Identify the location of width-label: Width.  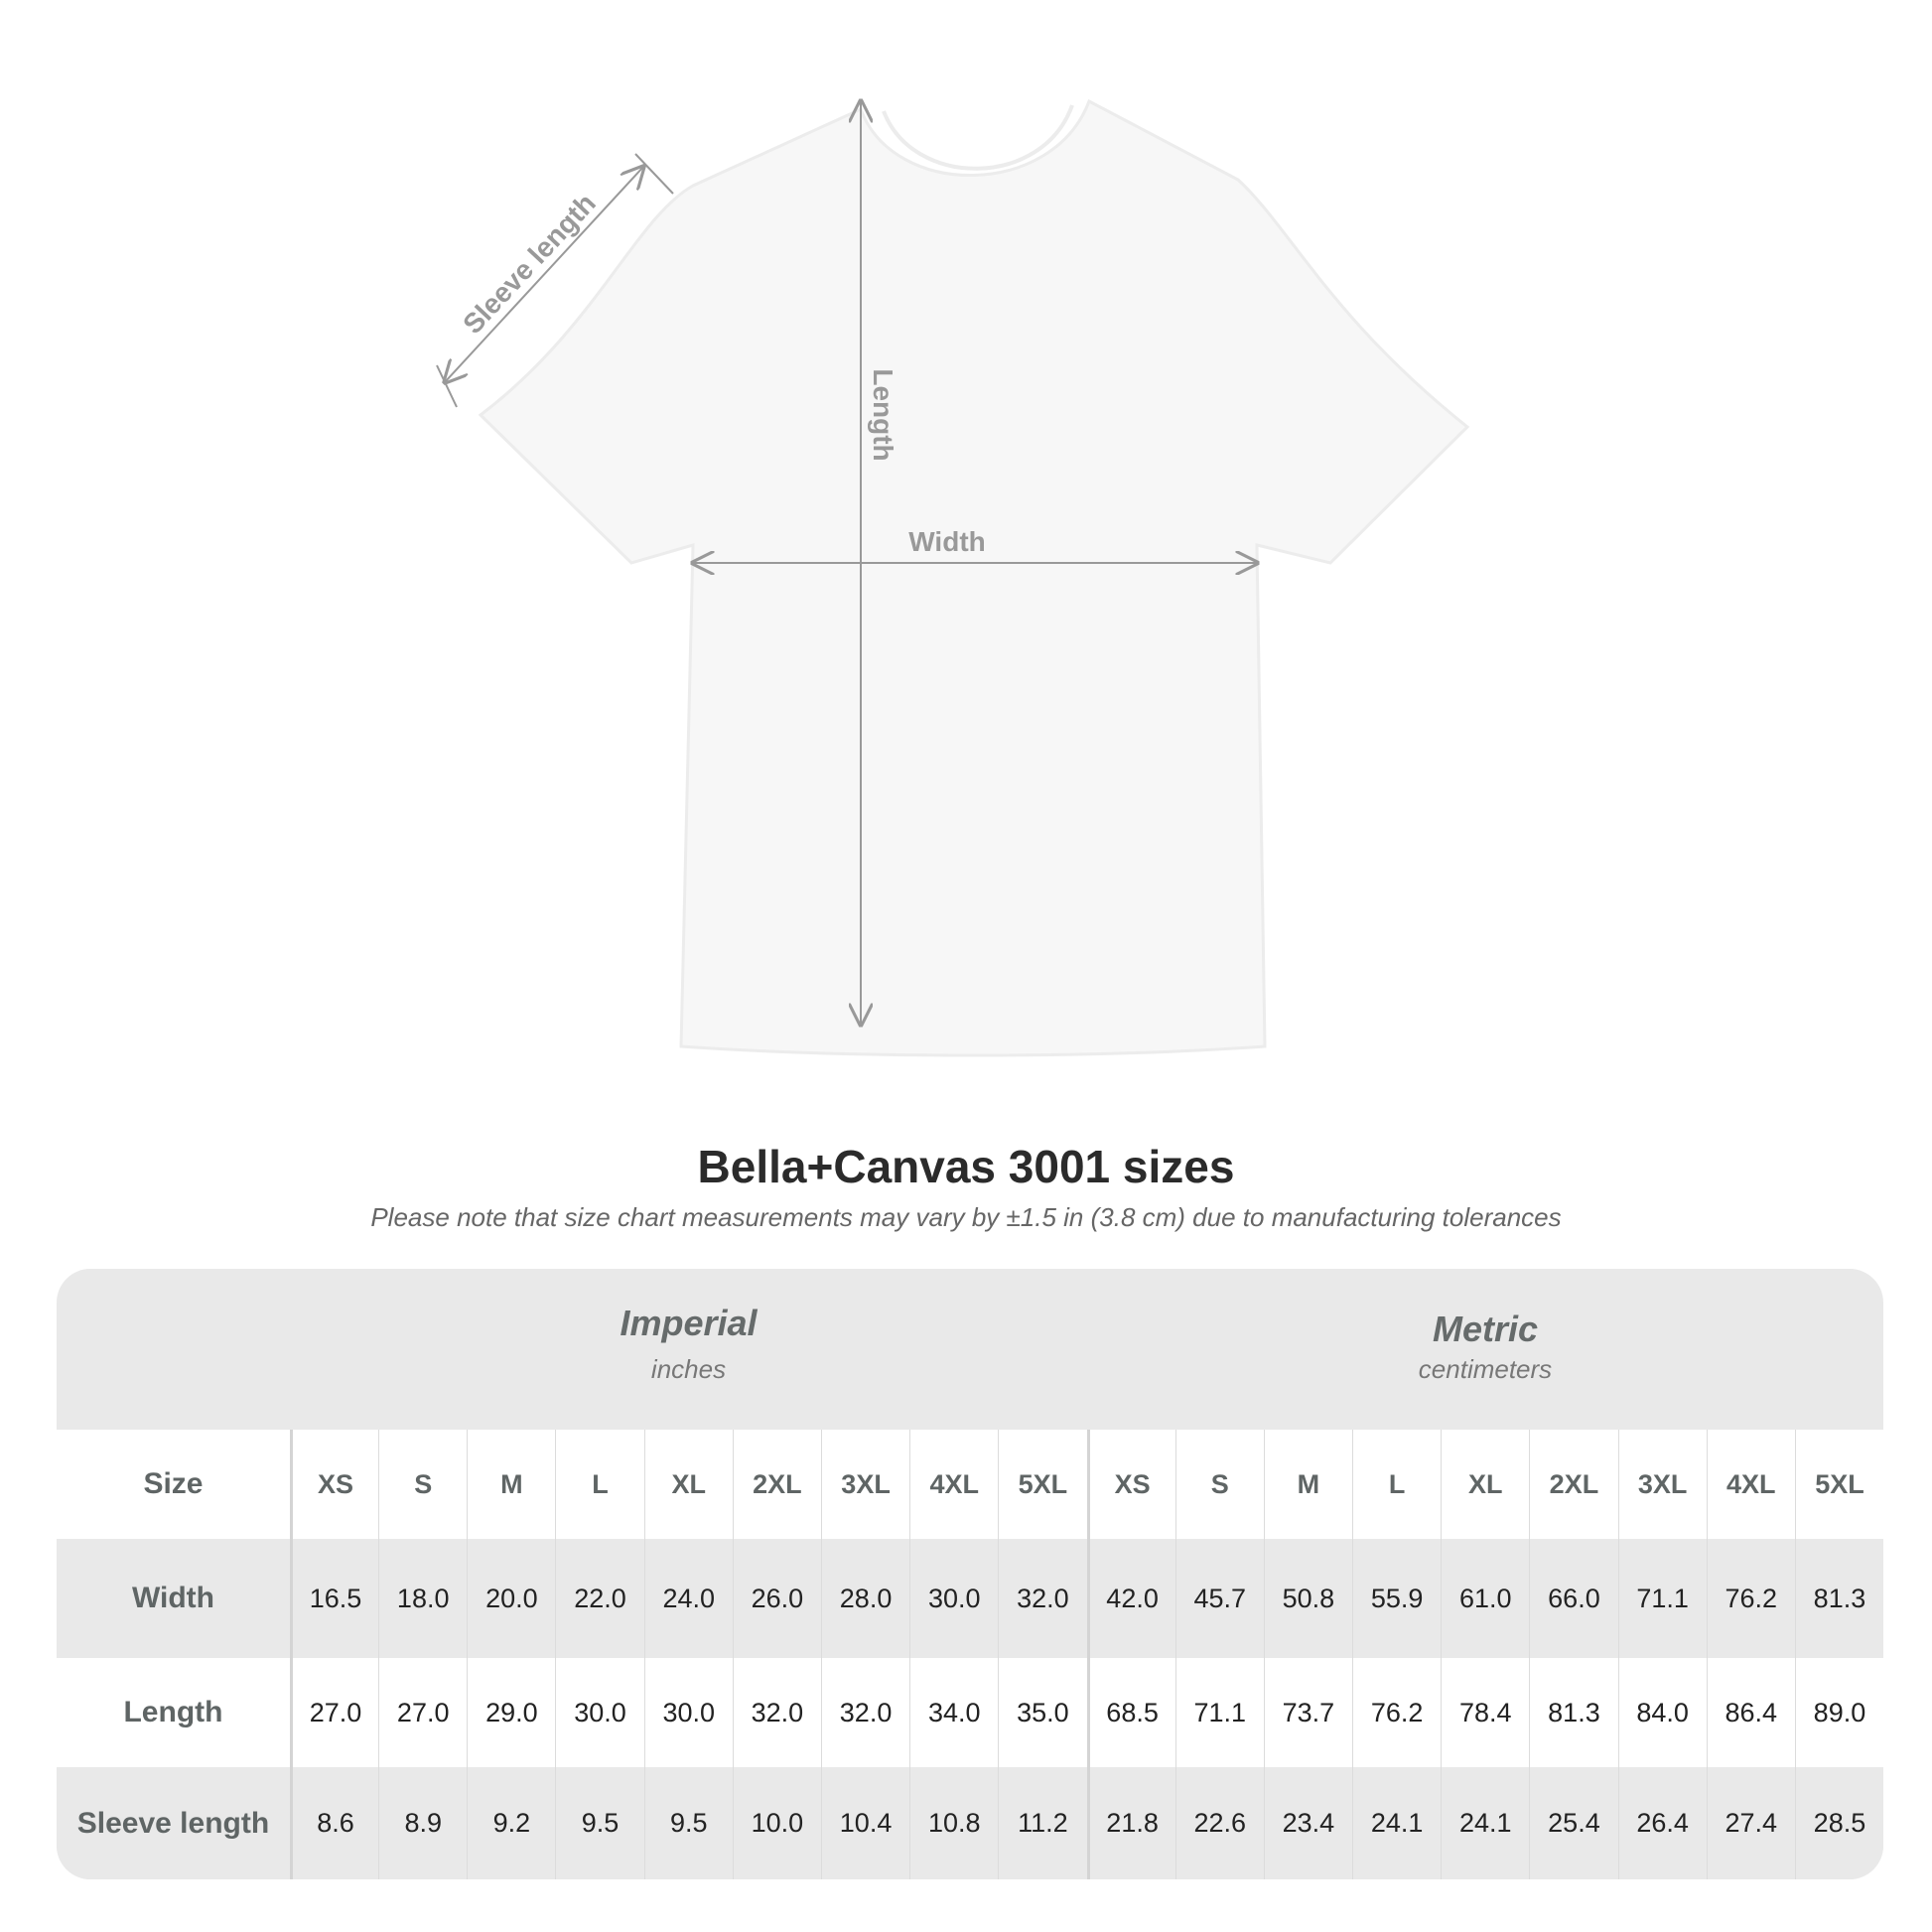
(947, 541).